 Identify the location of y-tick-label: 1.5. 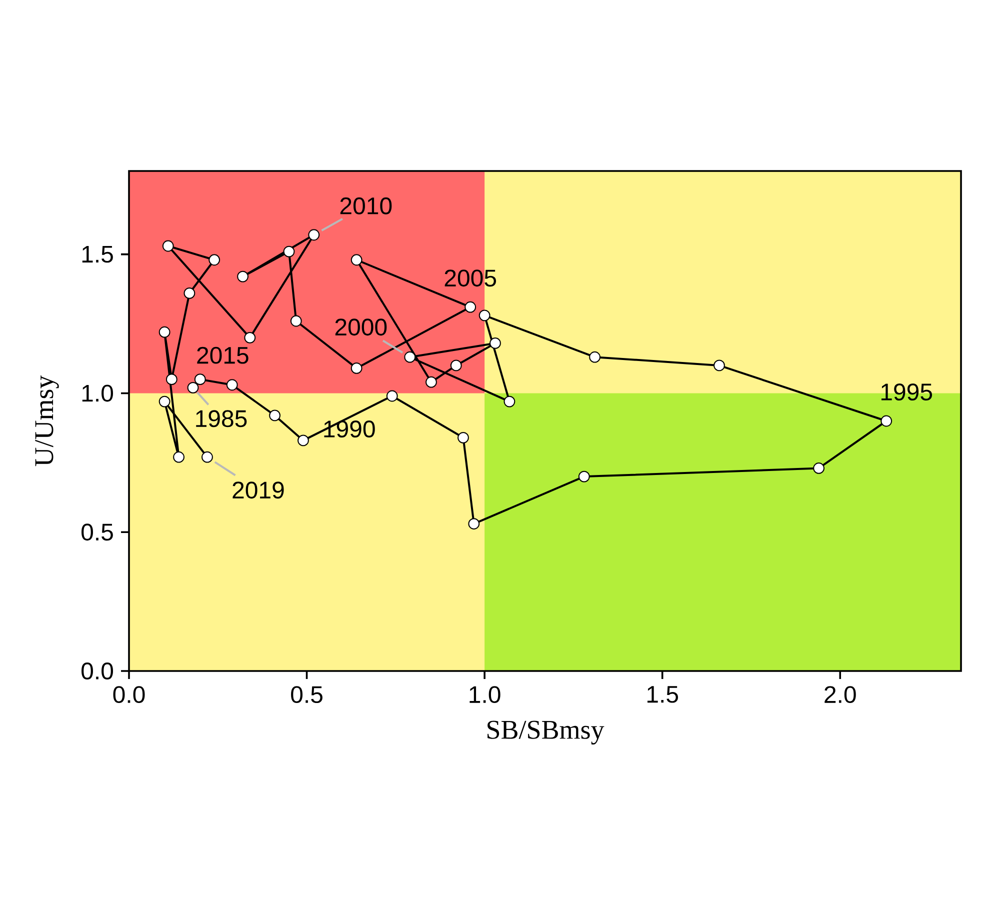
(97, 254).